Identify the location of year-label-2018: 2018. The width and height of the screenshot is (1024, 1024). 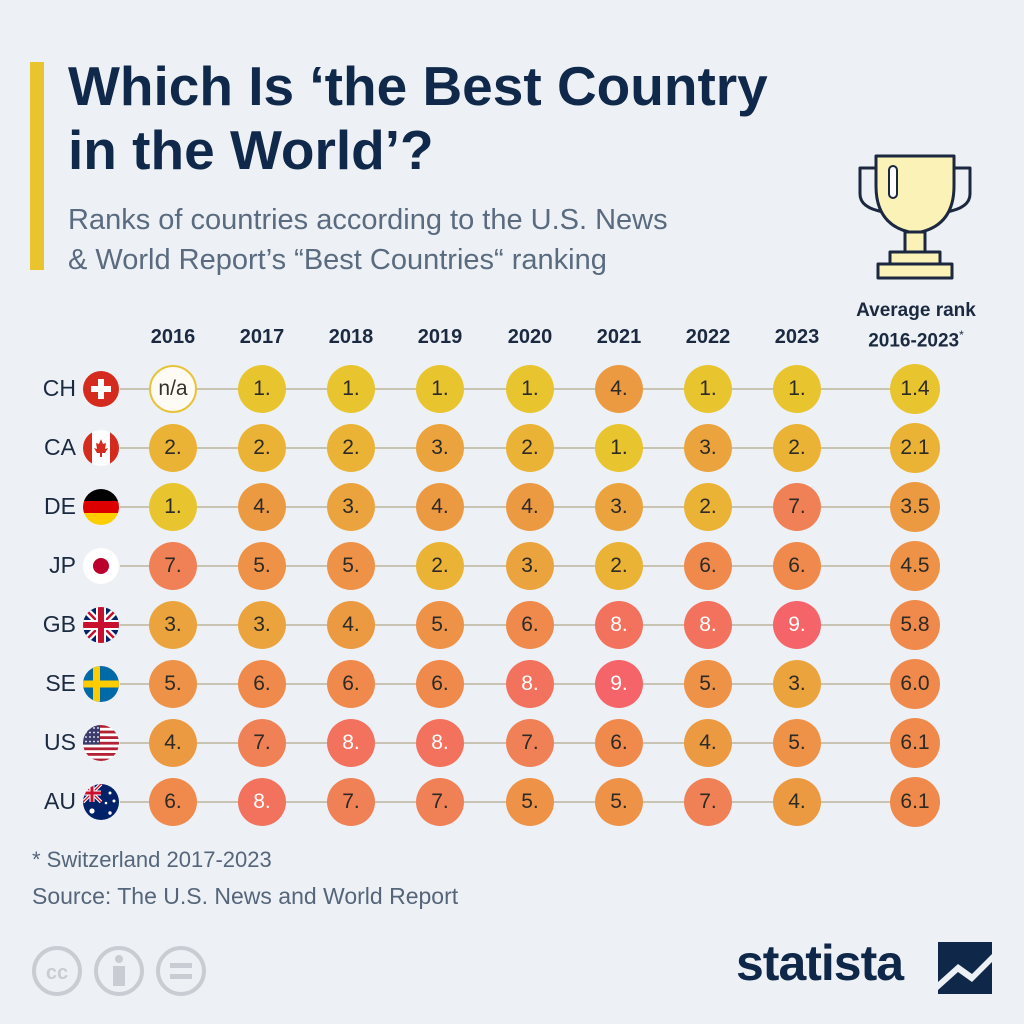
(351, 337).